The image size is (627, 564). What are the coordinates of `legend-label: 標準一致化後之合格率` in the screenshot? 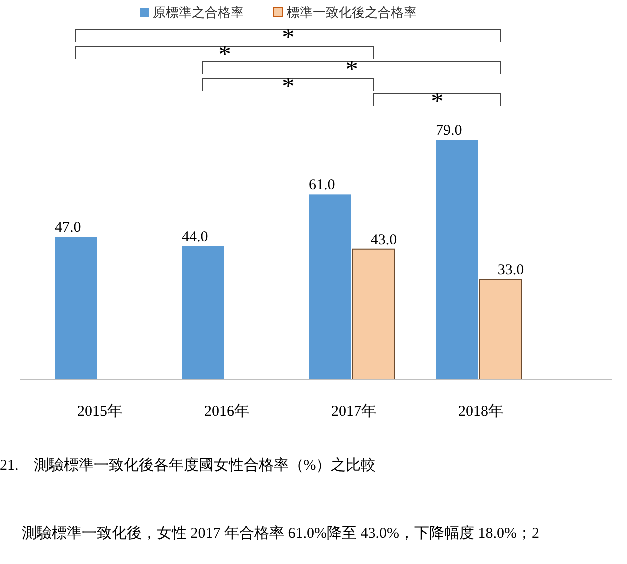 It's located at (352, 13).